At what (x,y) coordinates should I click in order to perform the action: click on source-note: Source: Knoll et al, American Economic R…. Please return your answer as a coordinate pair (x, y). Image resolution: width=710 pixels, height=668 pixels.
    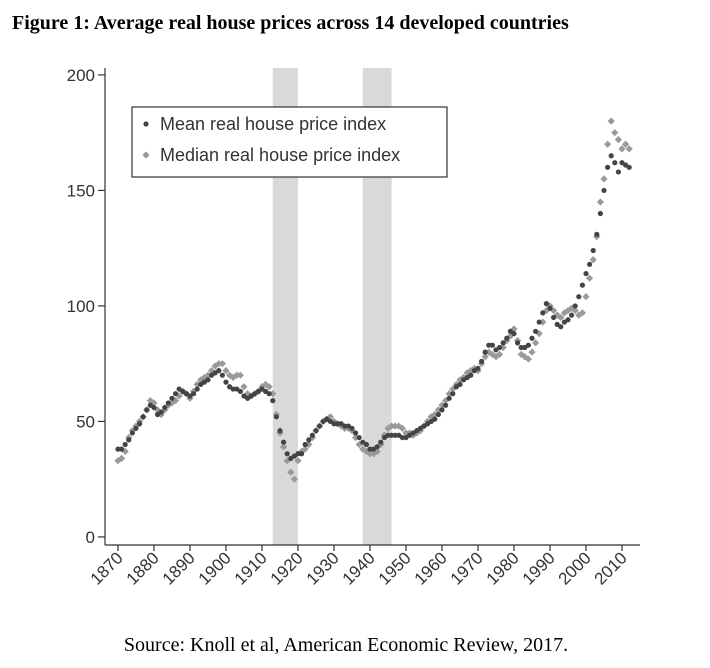
    Looking at the image, I should click on (346, 645).